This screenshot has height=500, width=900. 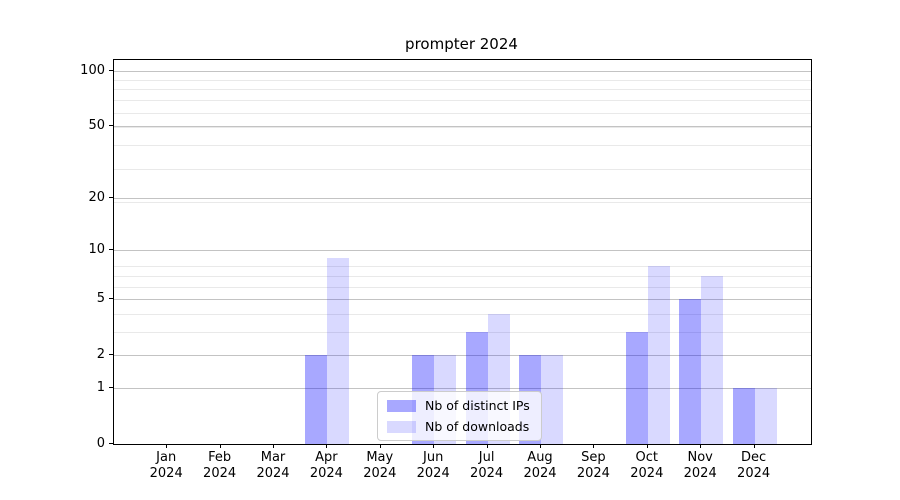 What do you see at coordinates (700, 465) in the screenshot?
I see `x-tick-label: Nov 2024` at bounding box center [700, 465].